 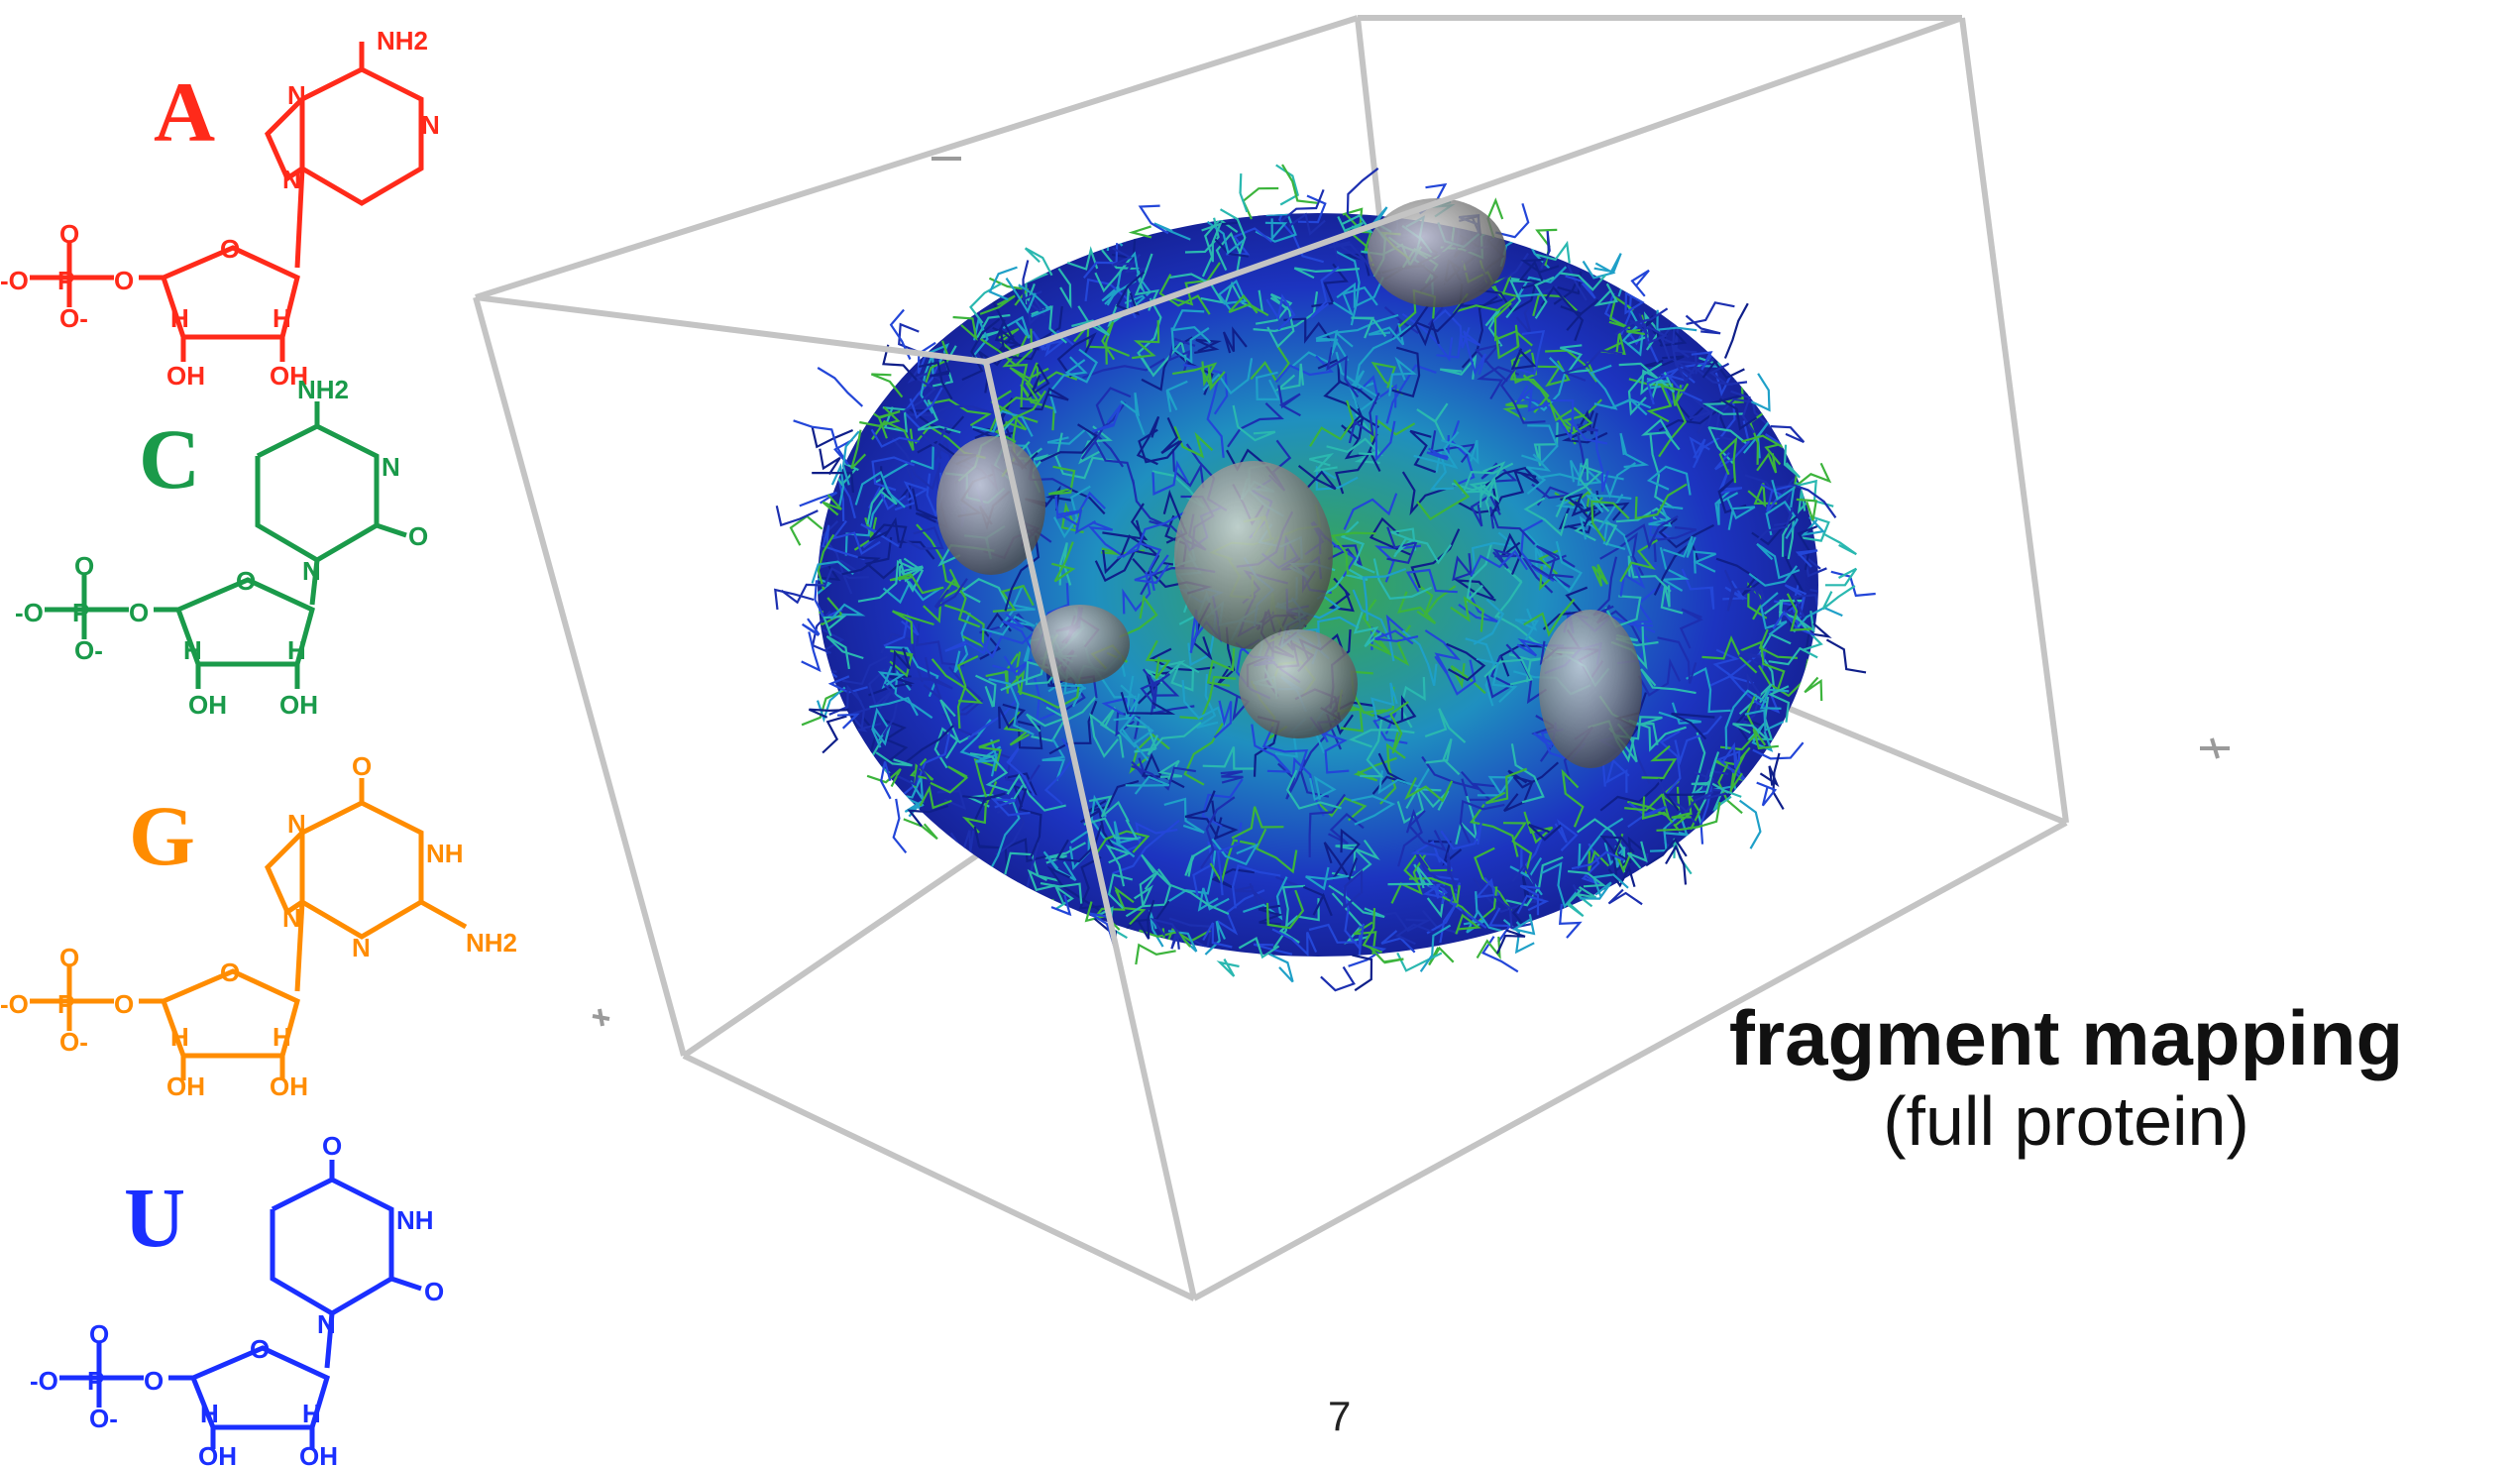 What do you see at coordinates (391, 467) in the screenshot?
I see `label-ring-n: N` at bounding box center [391, 467].